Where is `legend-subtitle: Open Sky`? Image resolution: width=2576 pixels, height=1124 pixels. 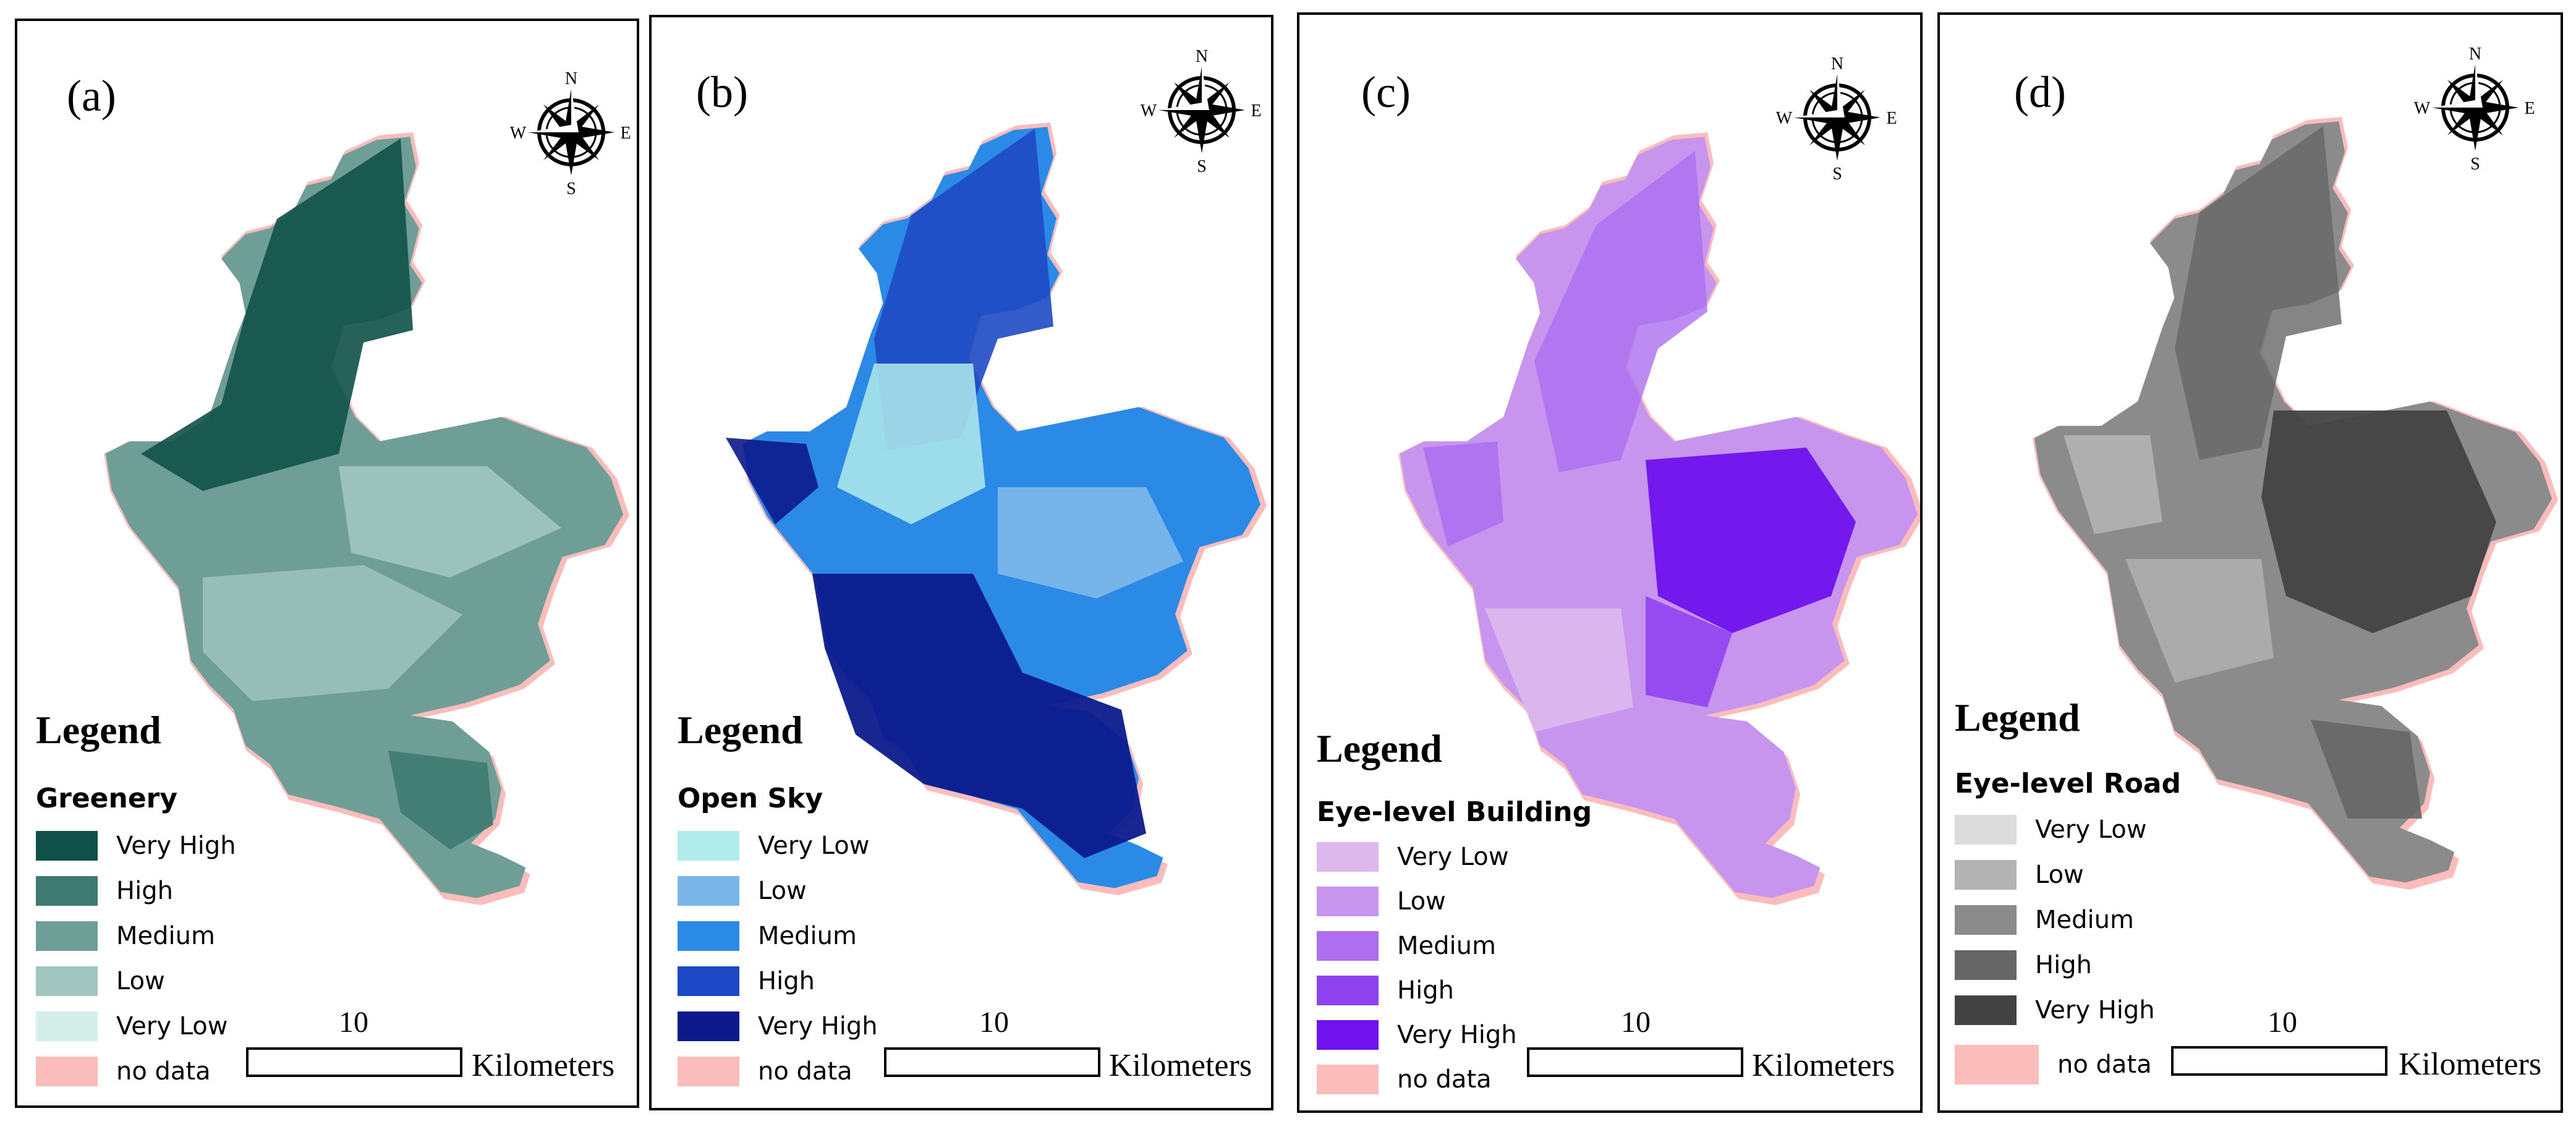
legend-subtitle: Open Sky is located at coordinates (750, 798).